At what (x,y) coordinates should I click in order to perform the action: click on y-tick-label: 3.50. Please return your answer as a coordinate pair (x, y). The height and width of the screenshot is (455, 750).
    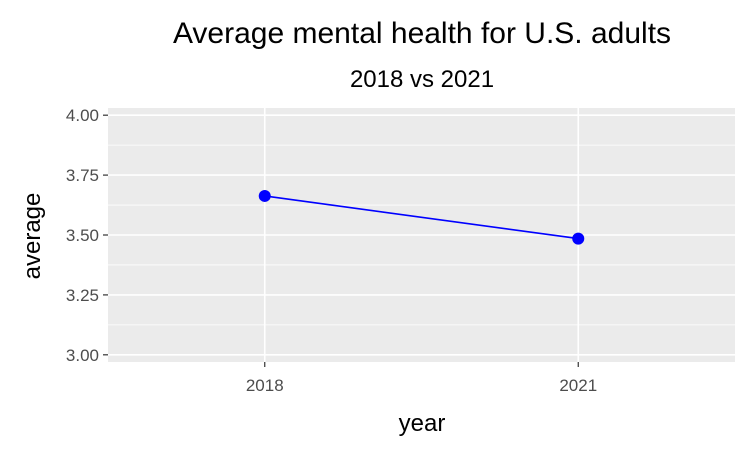
    Looking at the image, I should click on (82, 235).